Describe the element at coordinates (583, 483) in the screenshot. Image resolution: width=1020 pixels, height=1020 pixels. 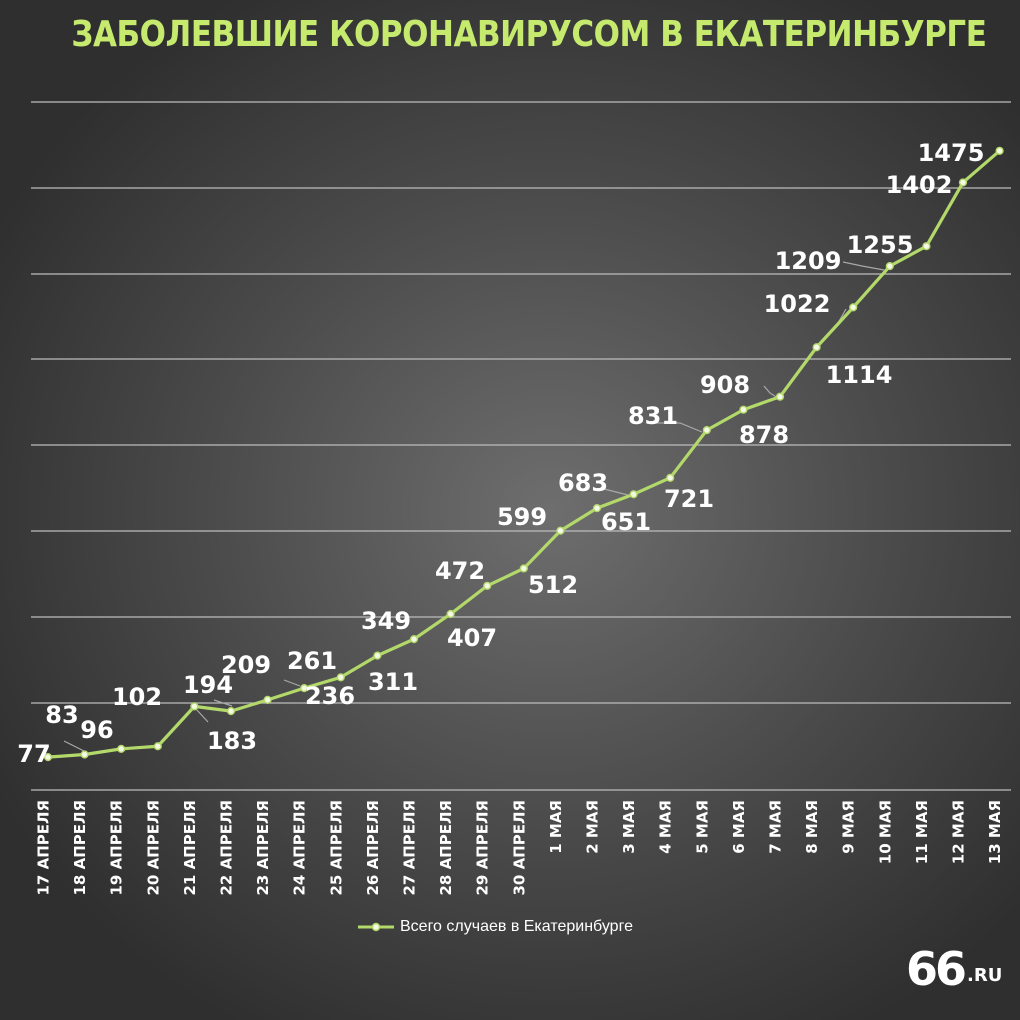
I see `value-label-16: 683` at that location.